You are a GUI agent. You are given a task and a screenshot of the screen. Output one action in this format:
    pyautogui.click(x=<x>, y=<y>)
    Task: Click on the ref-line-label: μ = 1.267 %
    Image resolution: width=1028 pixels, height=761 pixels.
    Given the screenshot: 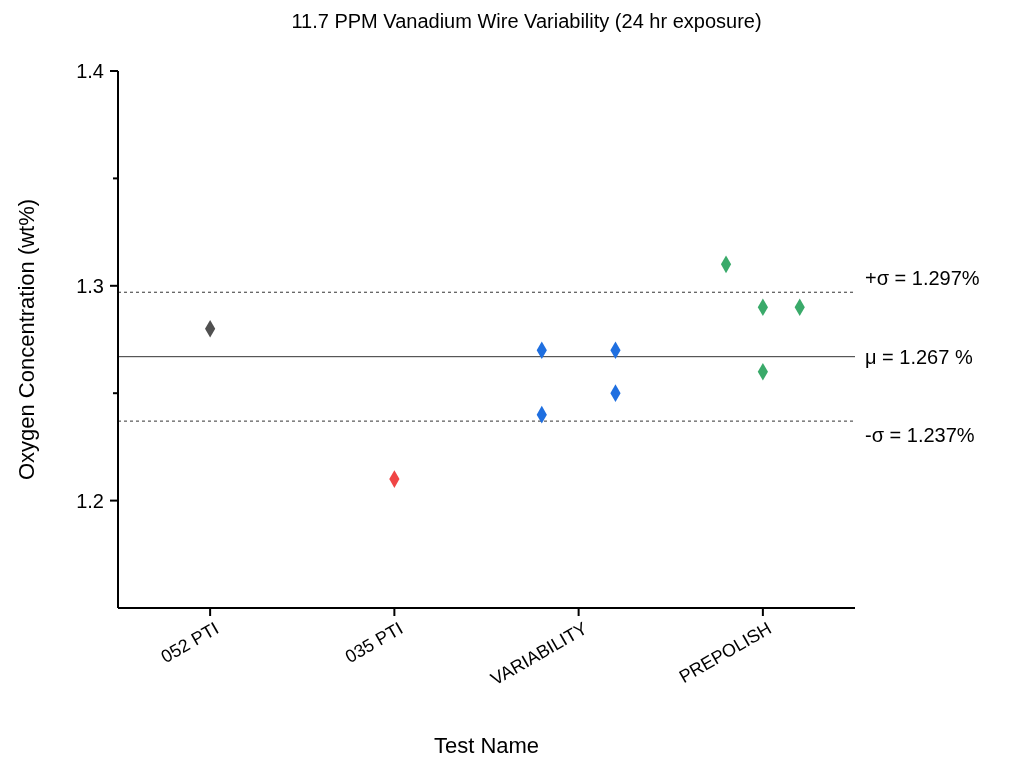 What is the action you would take?
    pyautogui.click(x=919, y=356)
    